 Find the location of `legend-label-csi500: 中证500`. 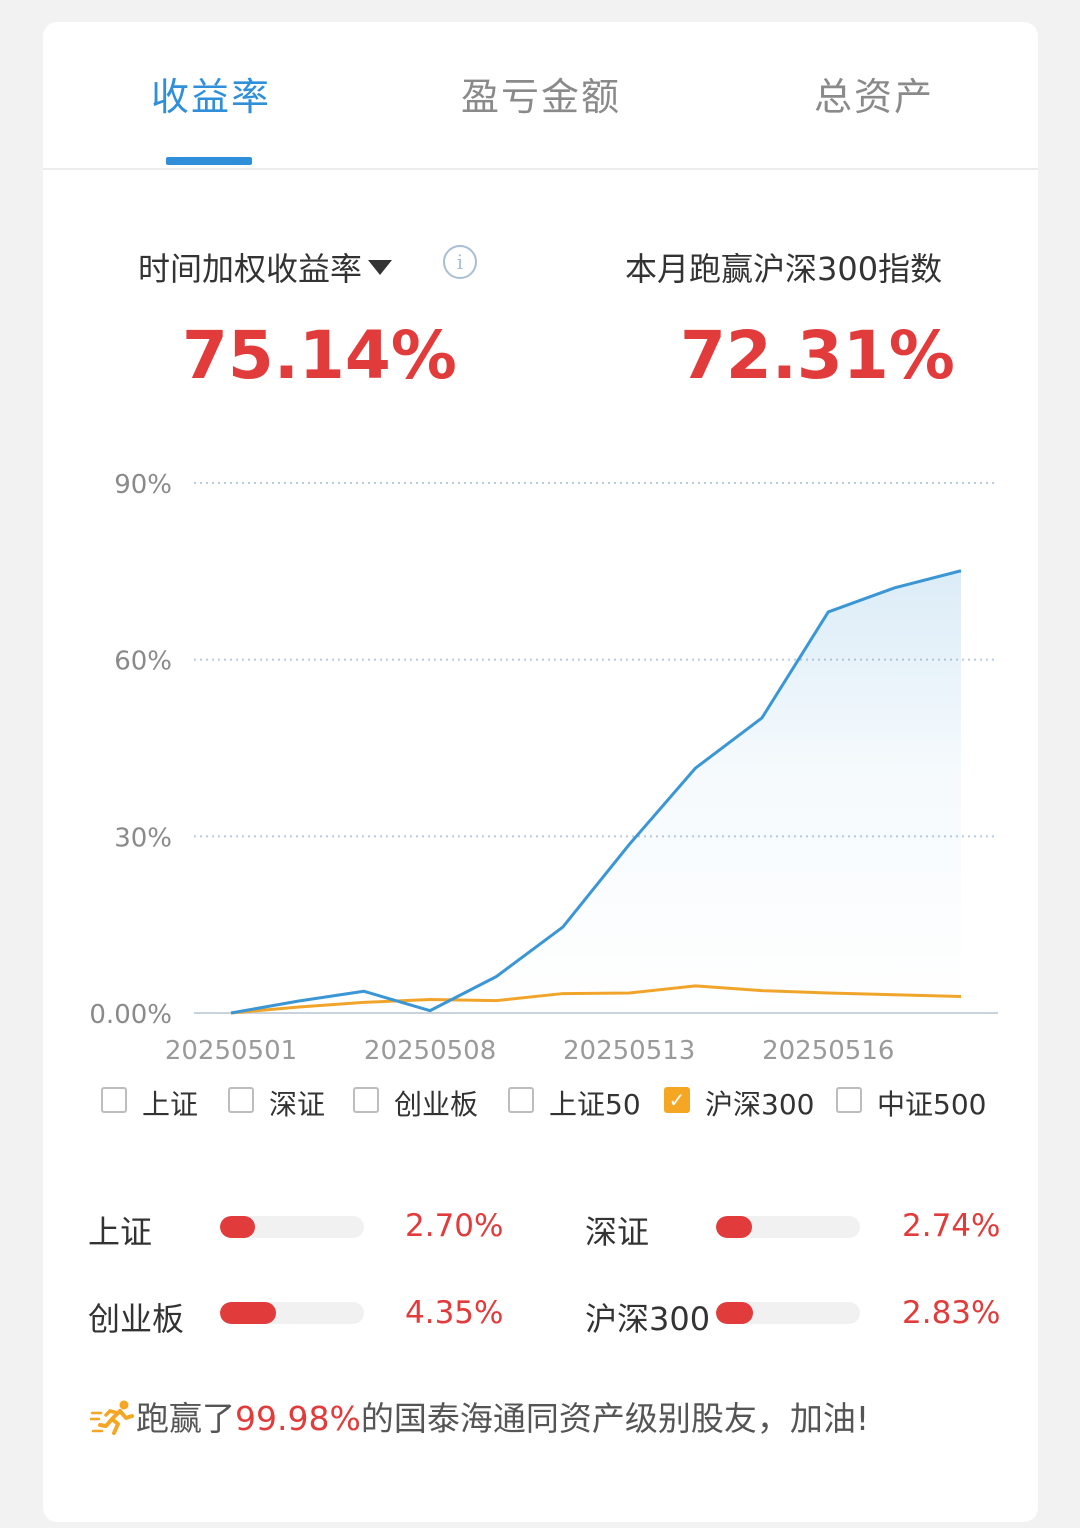

legend-label-csi500: 中证500 is located at coordinates (932, 1104).